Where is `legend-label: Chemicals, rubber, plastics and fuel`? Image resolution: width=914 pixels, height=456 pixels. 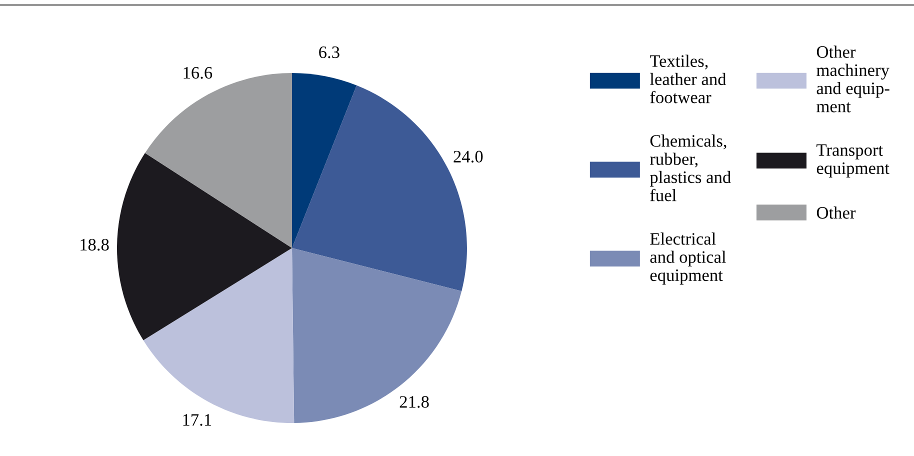 legend-label: Chemicals, rubber, plastics and fuel is located at coordinates (690, 168).